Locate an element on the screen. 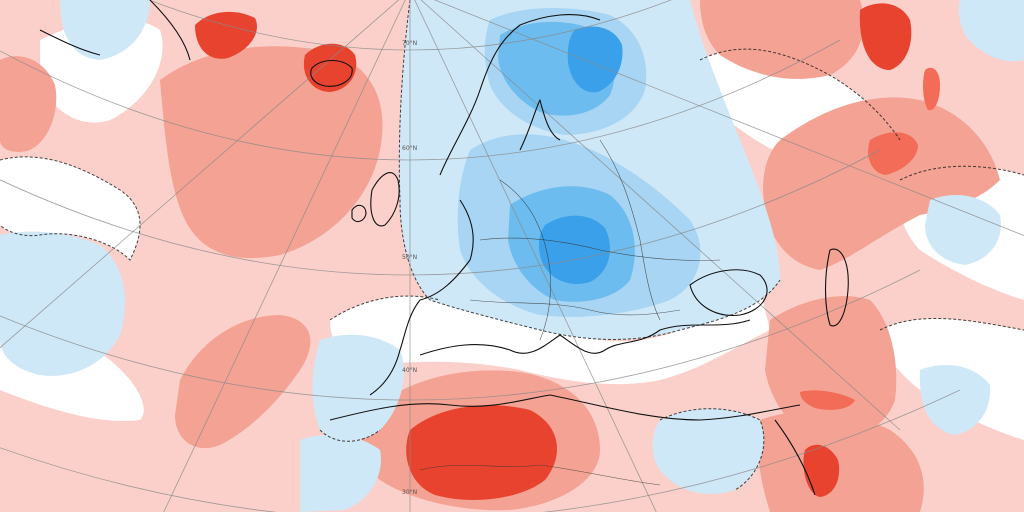 Image resolution: width=1024 pixels, height=512 pixels. neutral-zone-west-europe is located at coordinates (550, 337).